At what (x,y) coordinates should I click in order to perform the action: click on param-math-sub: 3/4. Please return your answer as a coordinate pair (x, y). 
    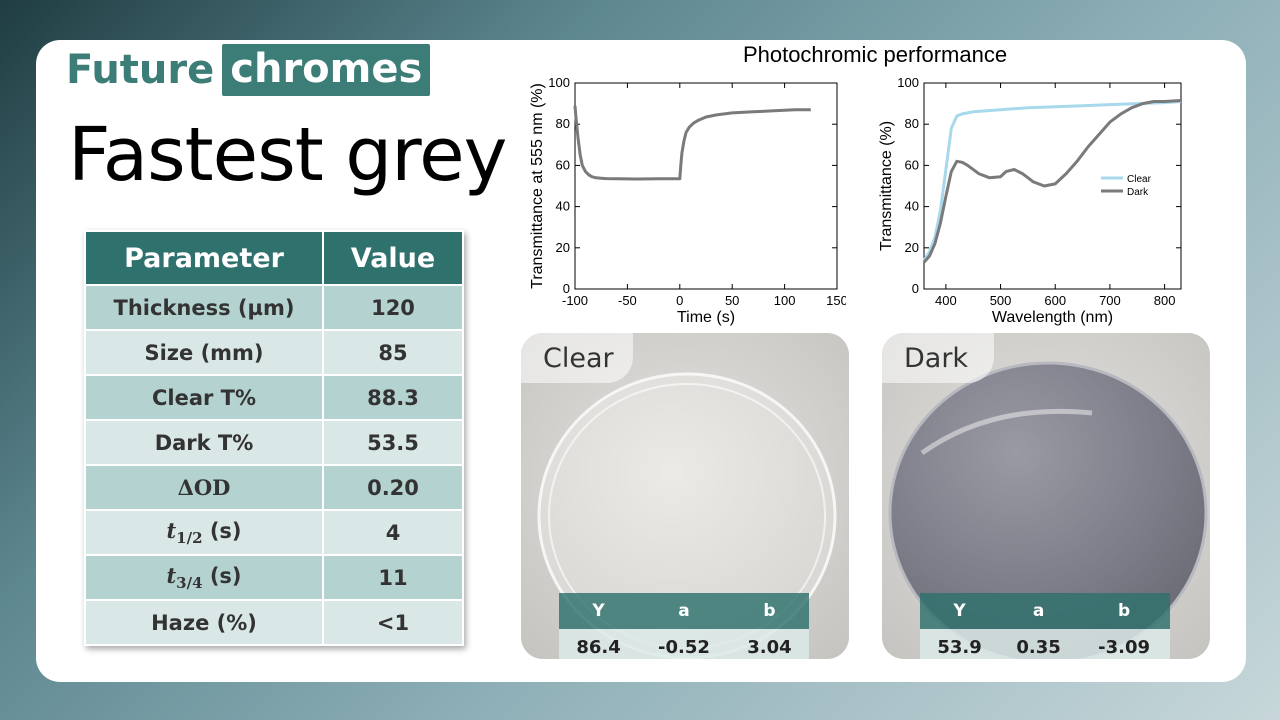
    Looking at the image, I should click on (189, 583).